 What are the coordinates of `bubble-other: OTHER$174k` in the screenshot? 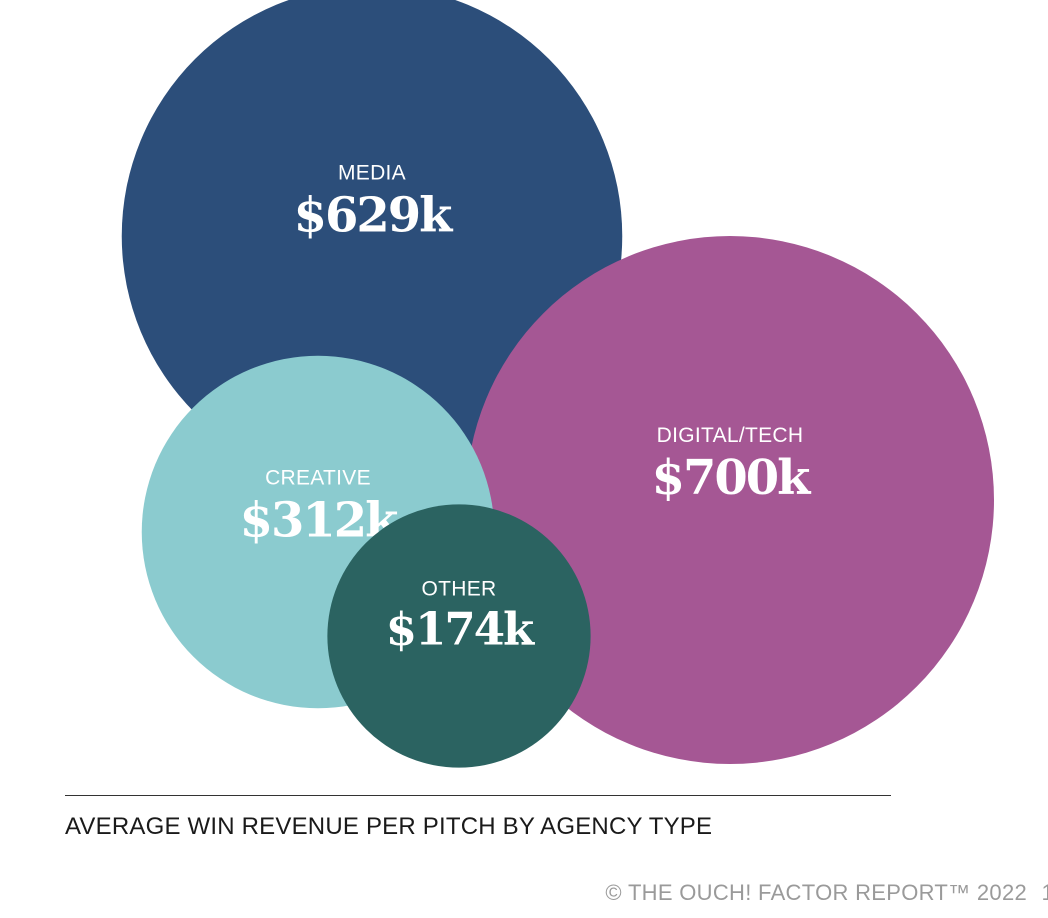 It's located at (459, 636).